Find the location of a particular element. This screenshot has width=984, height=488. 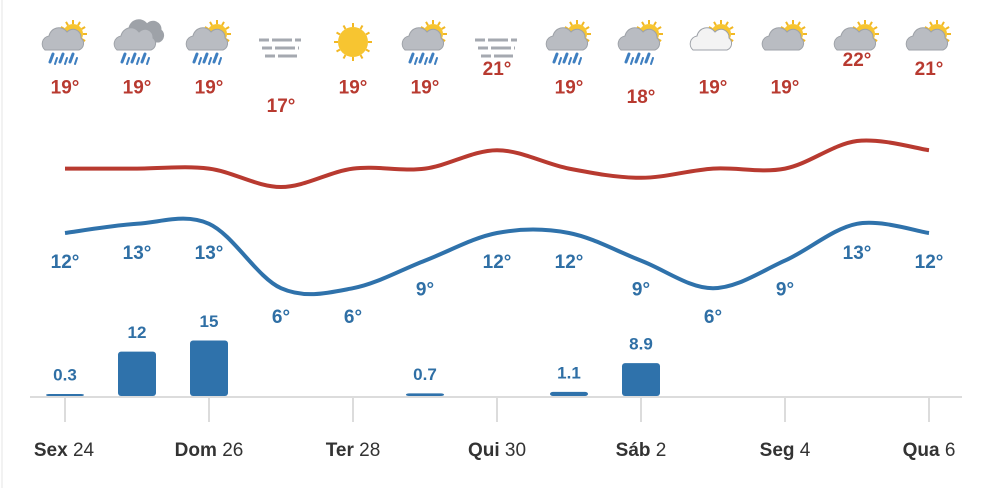

precip-label: 0.3 is located at coordinates (65, 374).